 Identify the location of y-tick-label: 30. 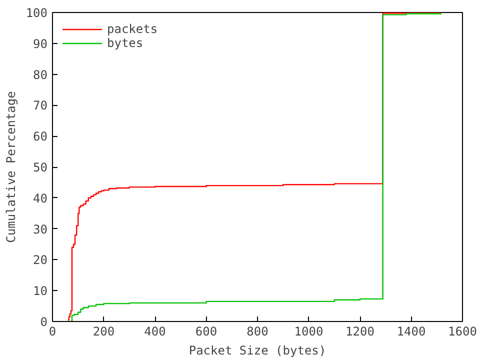
(40, 229).